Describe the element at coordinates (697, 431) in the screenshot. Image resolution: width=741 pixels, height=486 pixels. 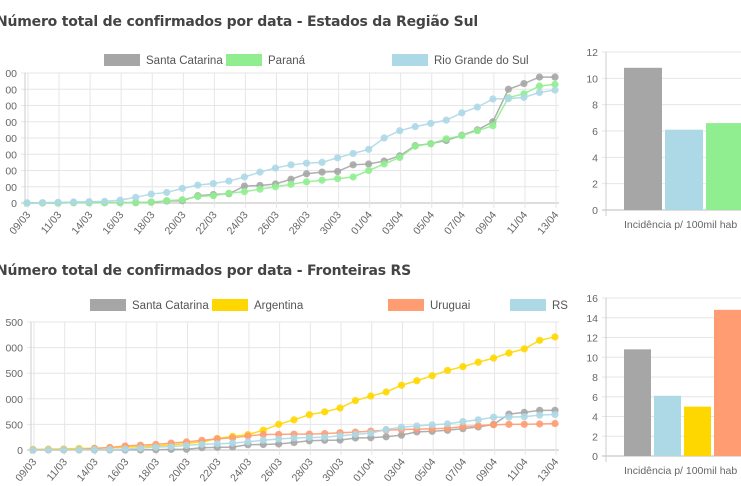
I see `bar-argentina` at that location.